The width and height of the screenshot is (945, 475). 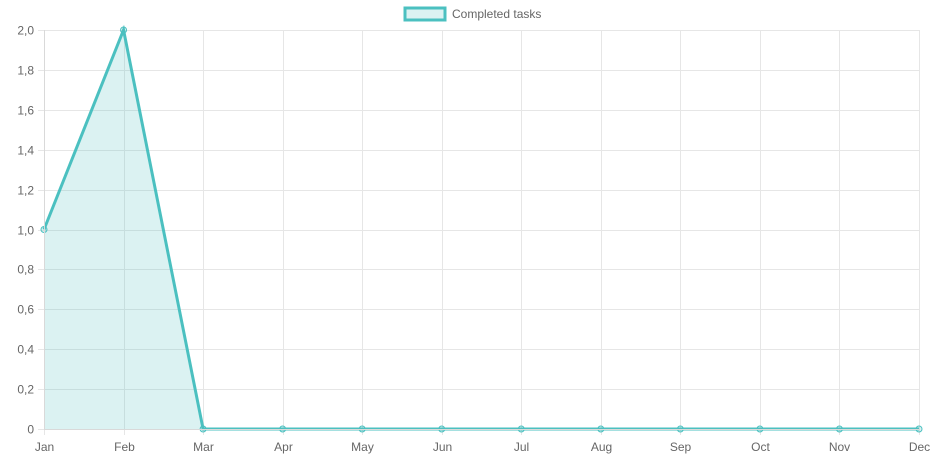 I want to click on x-tick-label: Feb, so click(x=124, y=447).